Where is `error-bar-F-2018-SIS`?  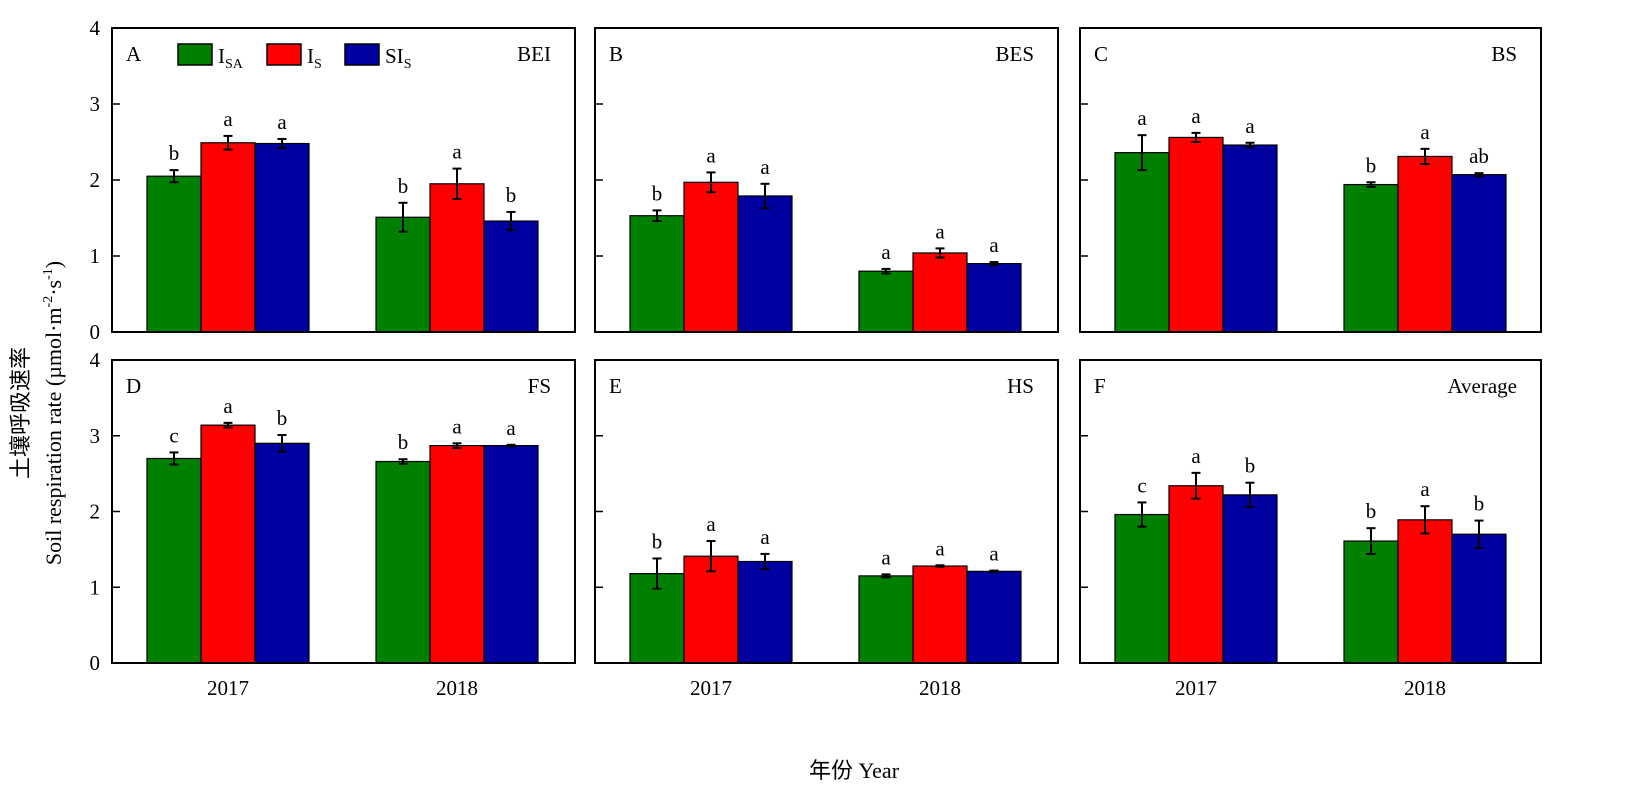 error-bar-F-2018-SIS is located at coordinates (1479, 534).